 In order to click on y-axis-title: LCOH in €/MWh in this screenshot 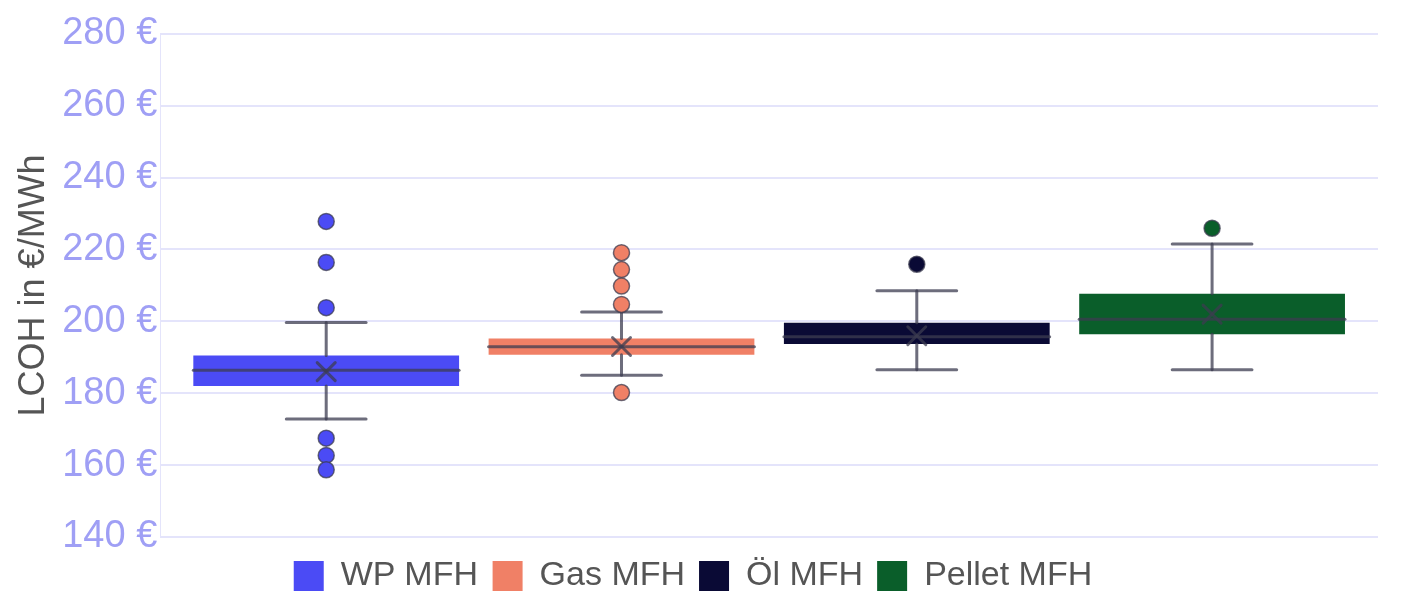, I will do `click(31, 285)`.